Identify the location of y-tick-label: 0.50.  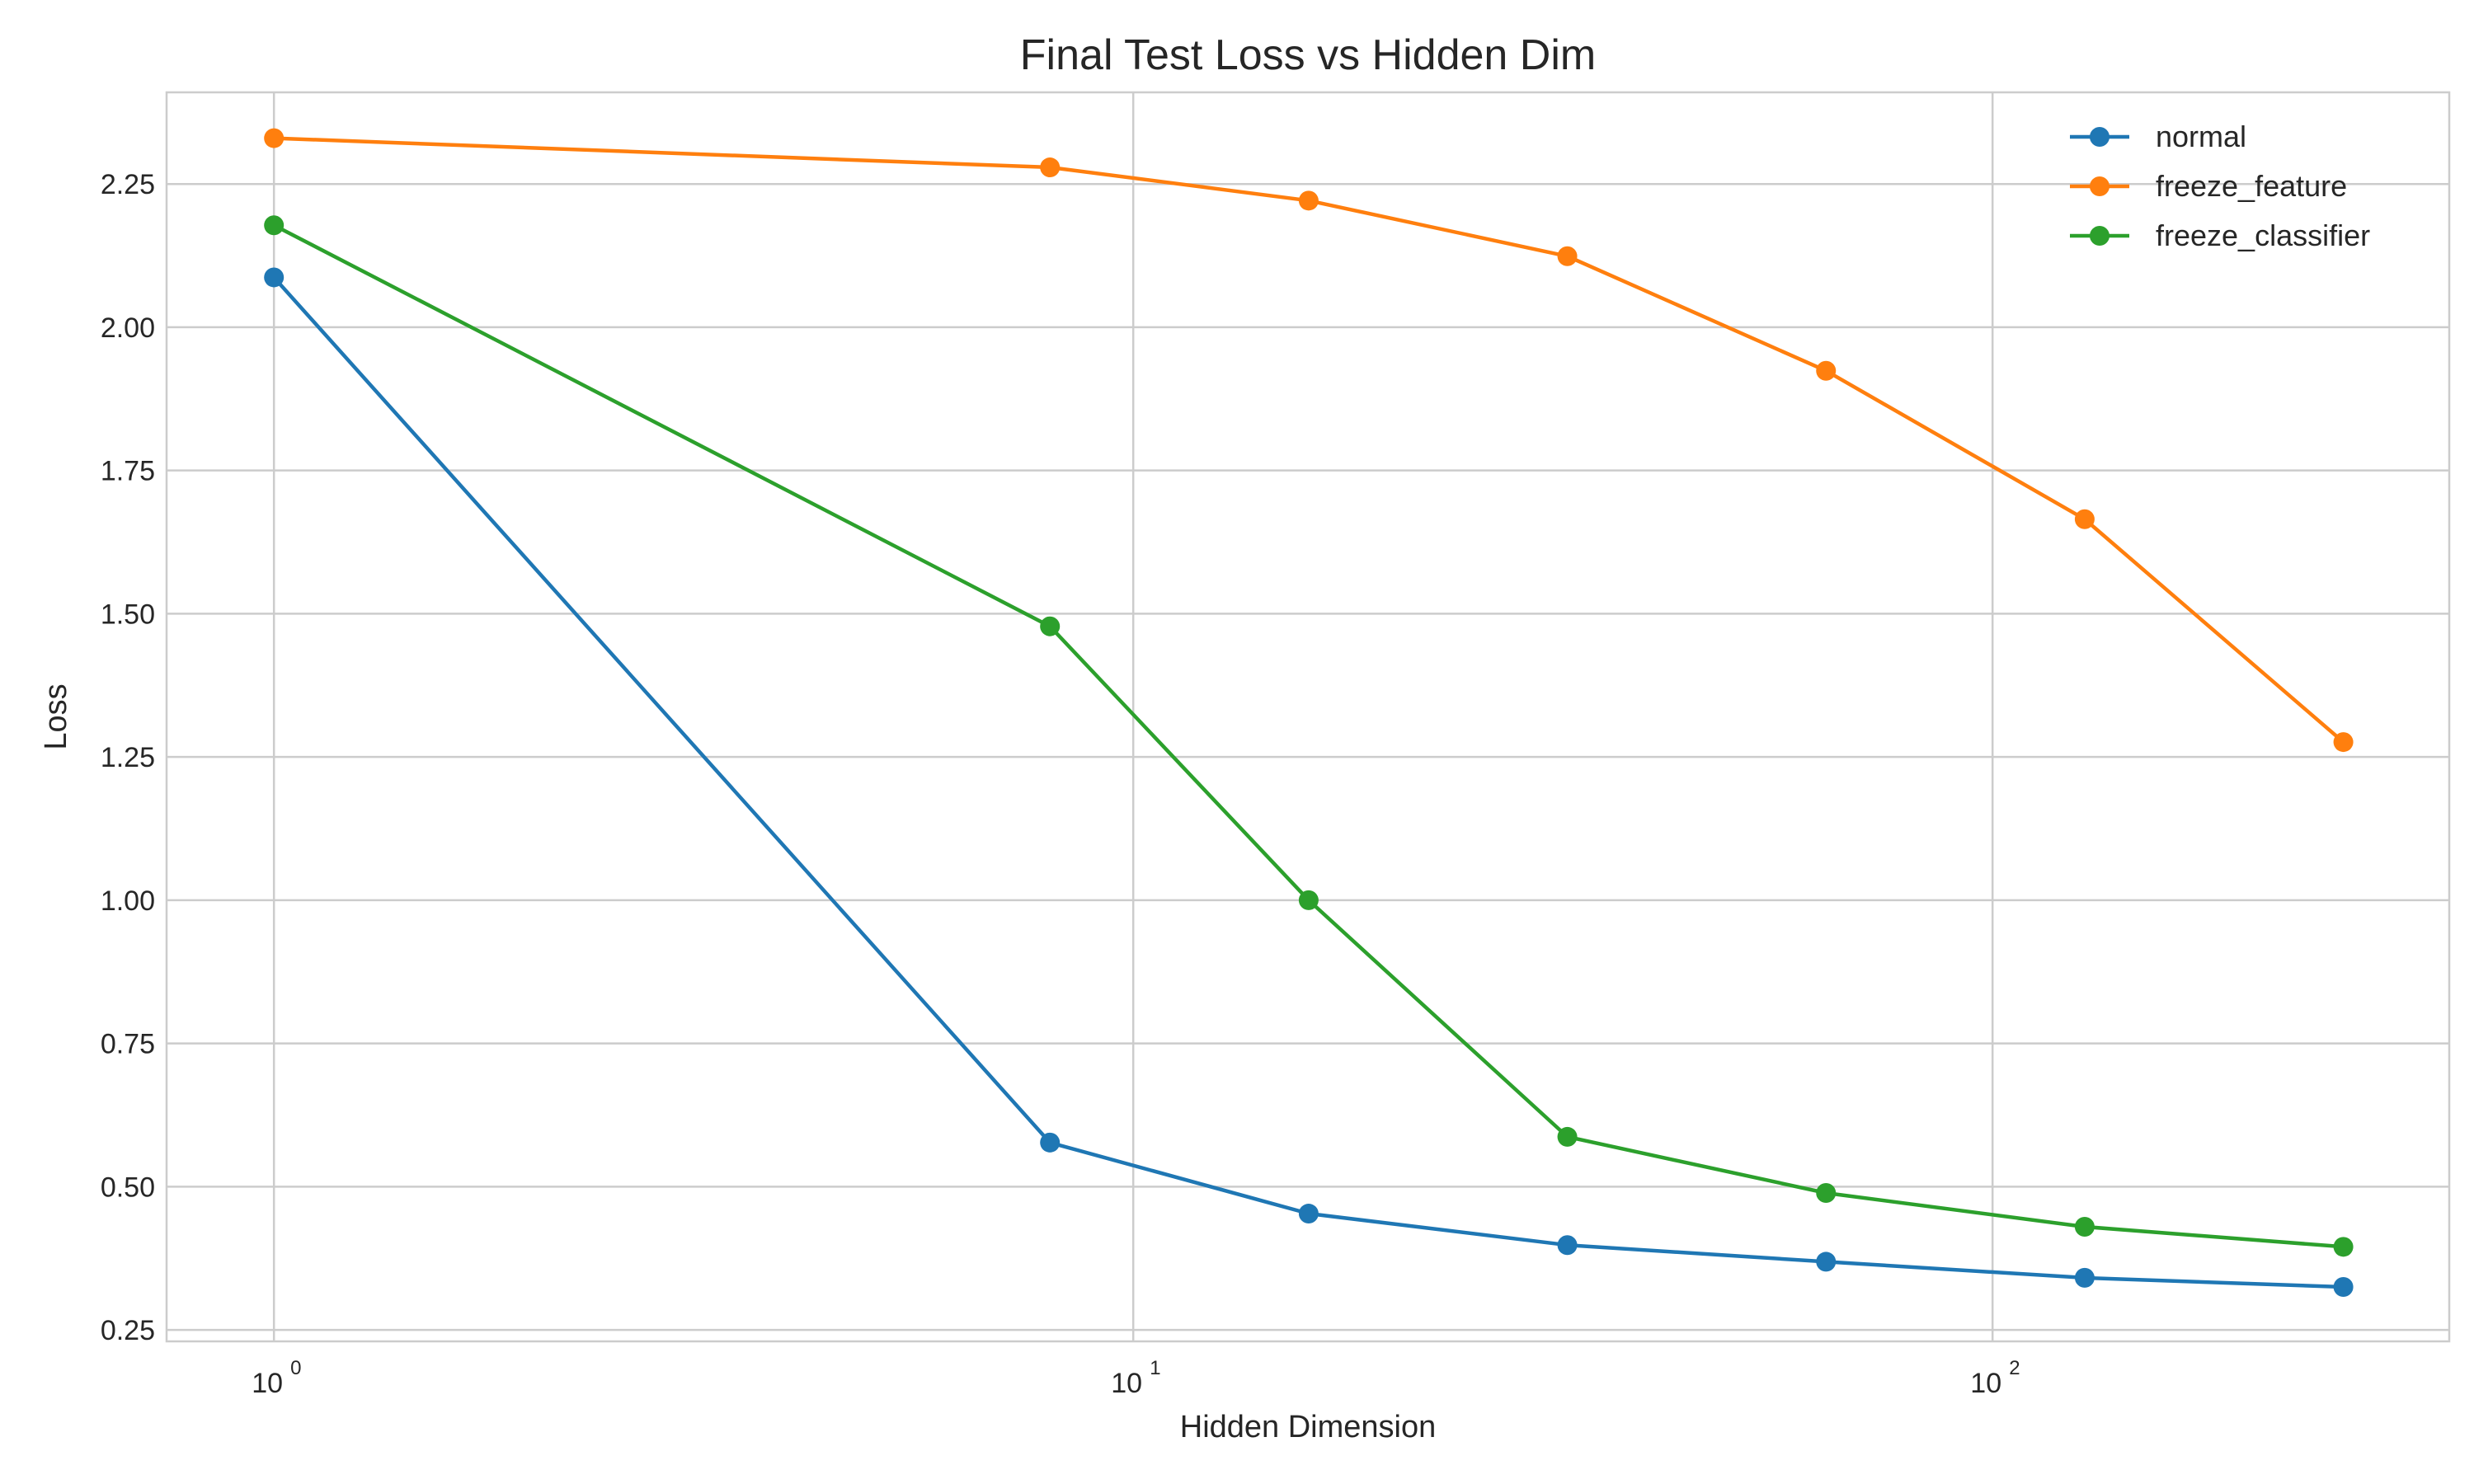
(128, 1187).